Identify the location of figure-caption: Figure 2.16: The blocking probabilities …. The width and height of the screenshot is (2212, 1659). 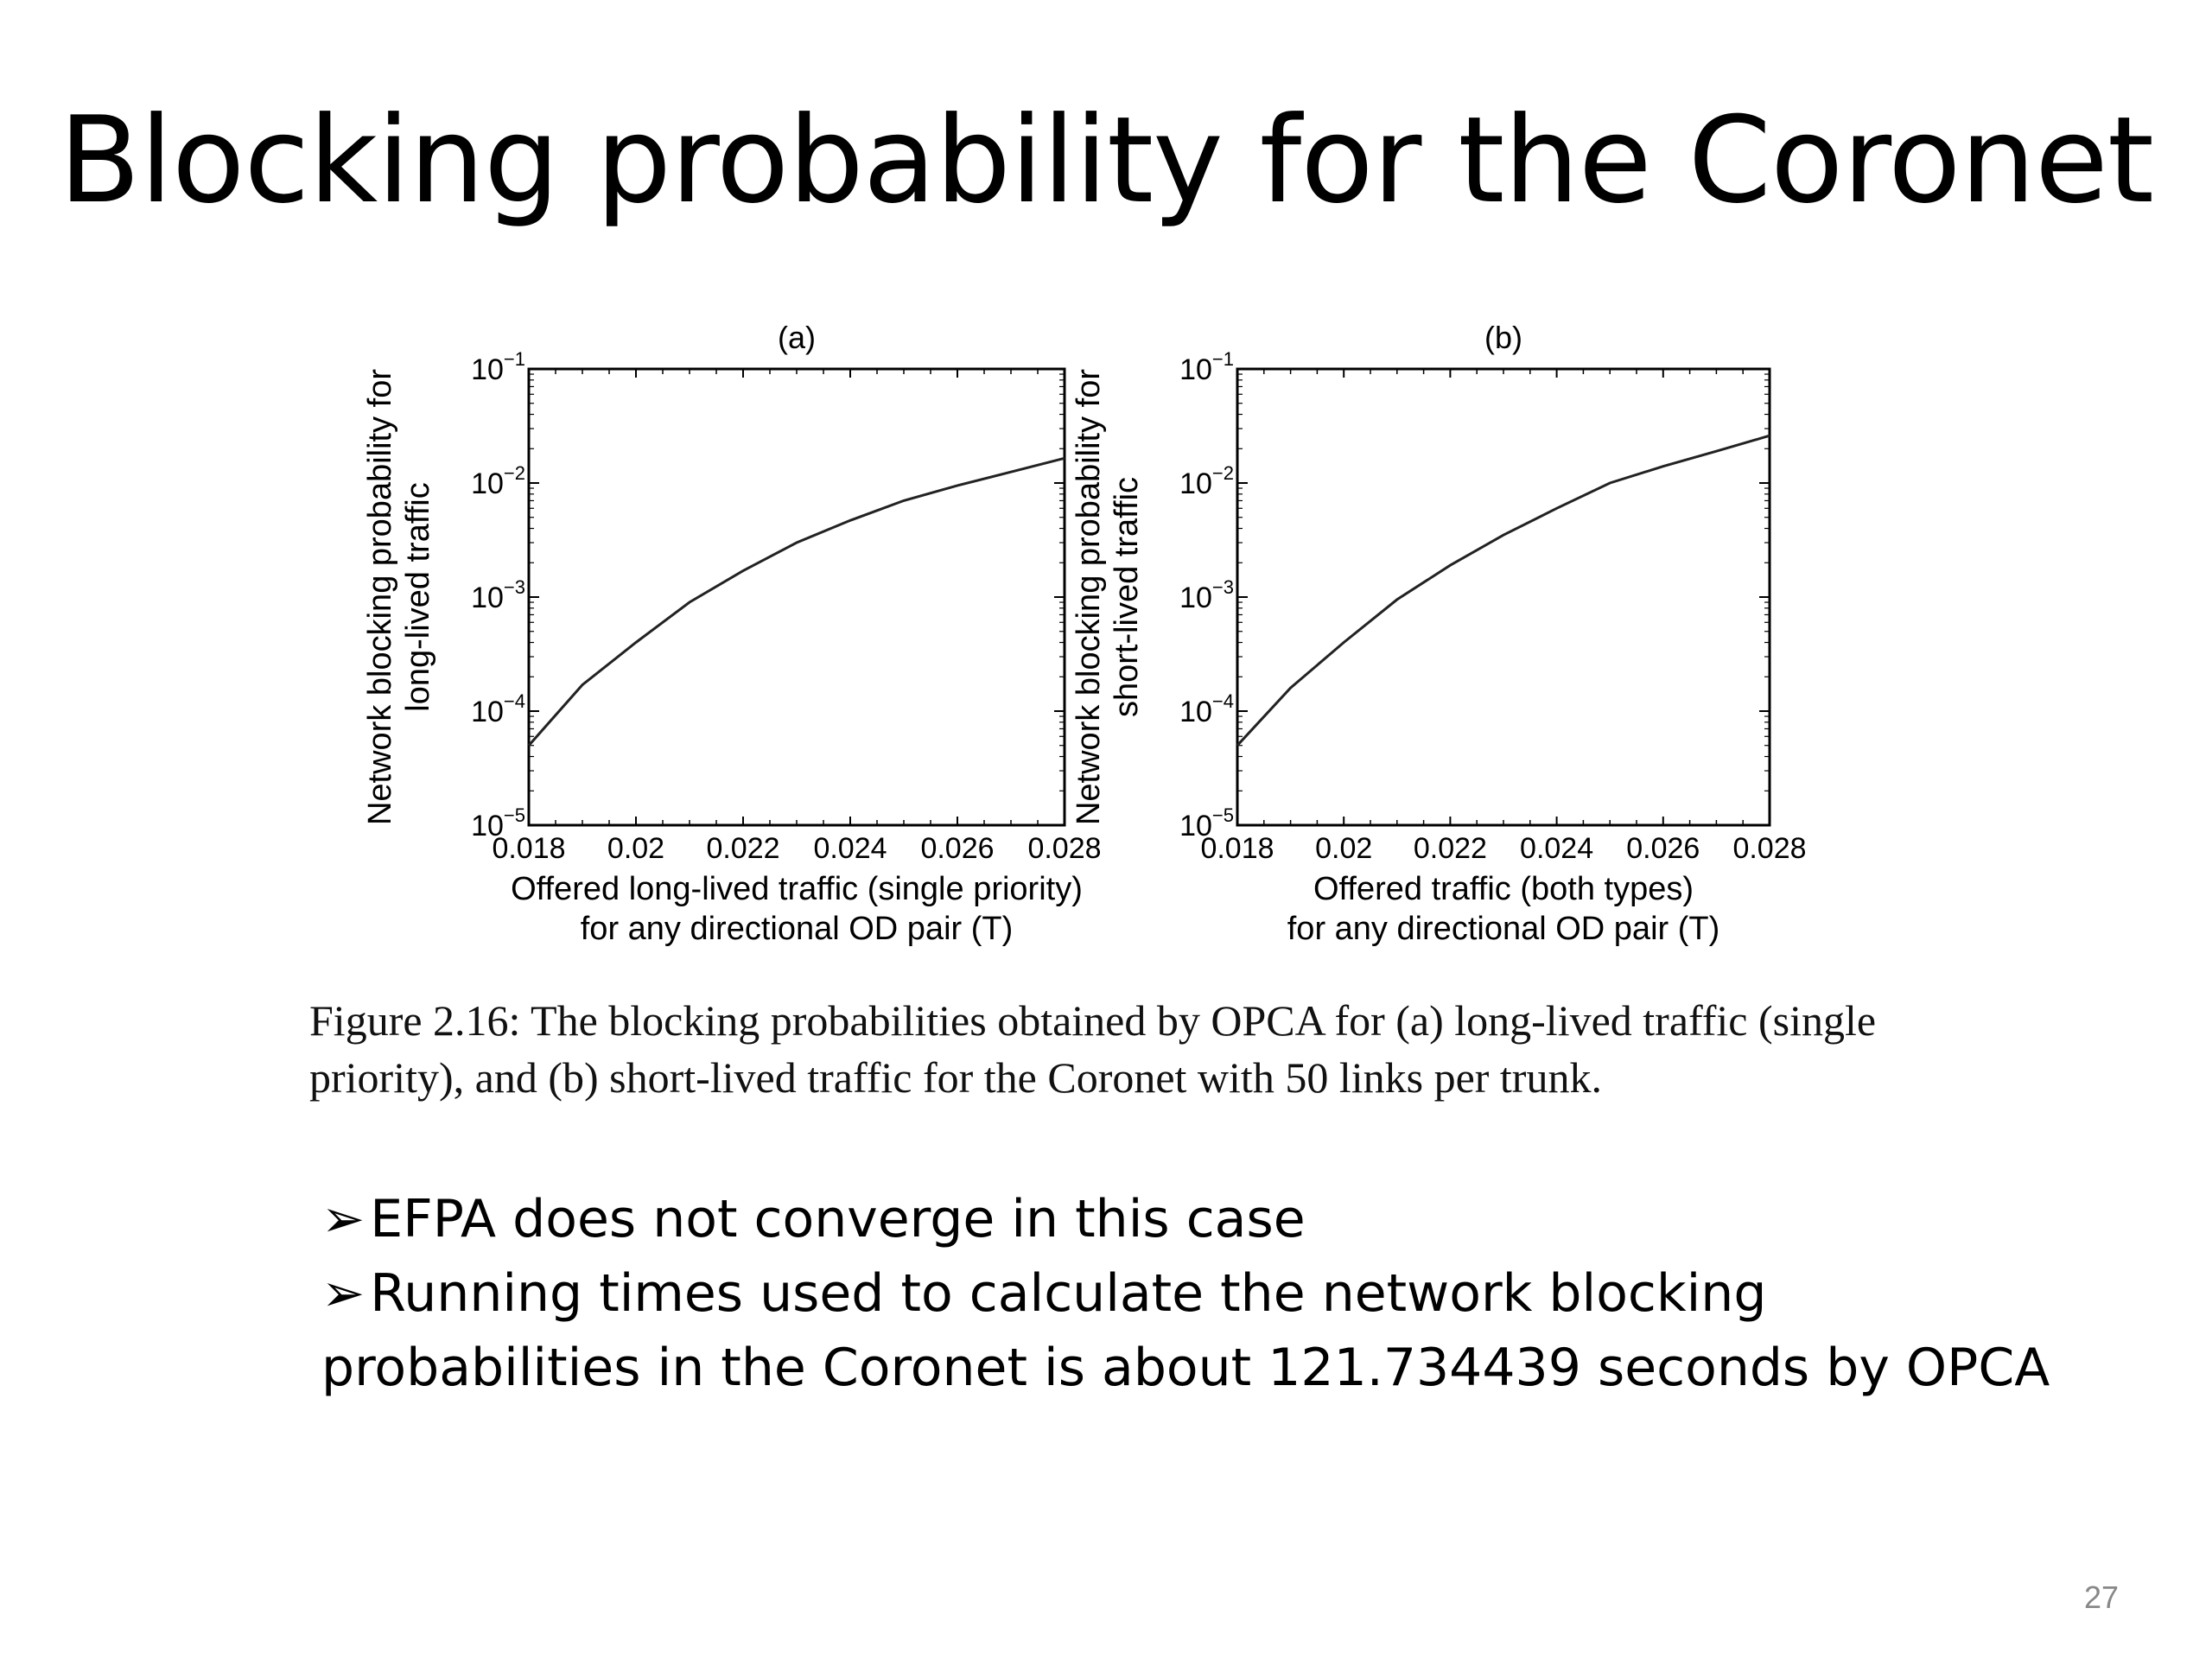
(1093, 1049).